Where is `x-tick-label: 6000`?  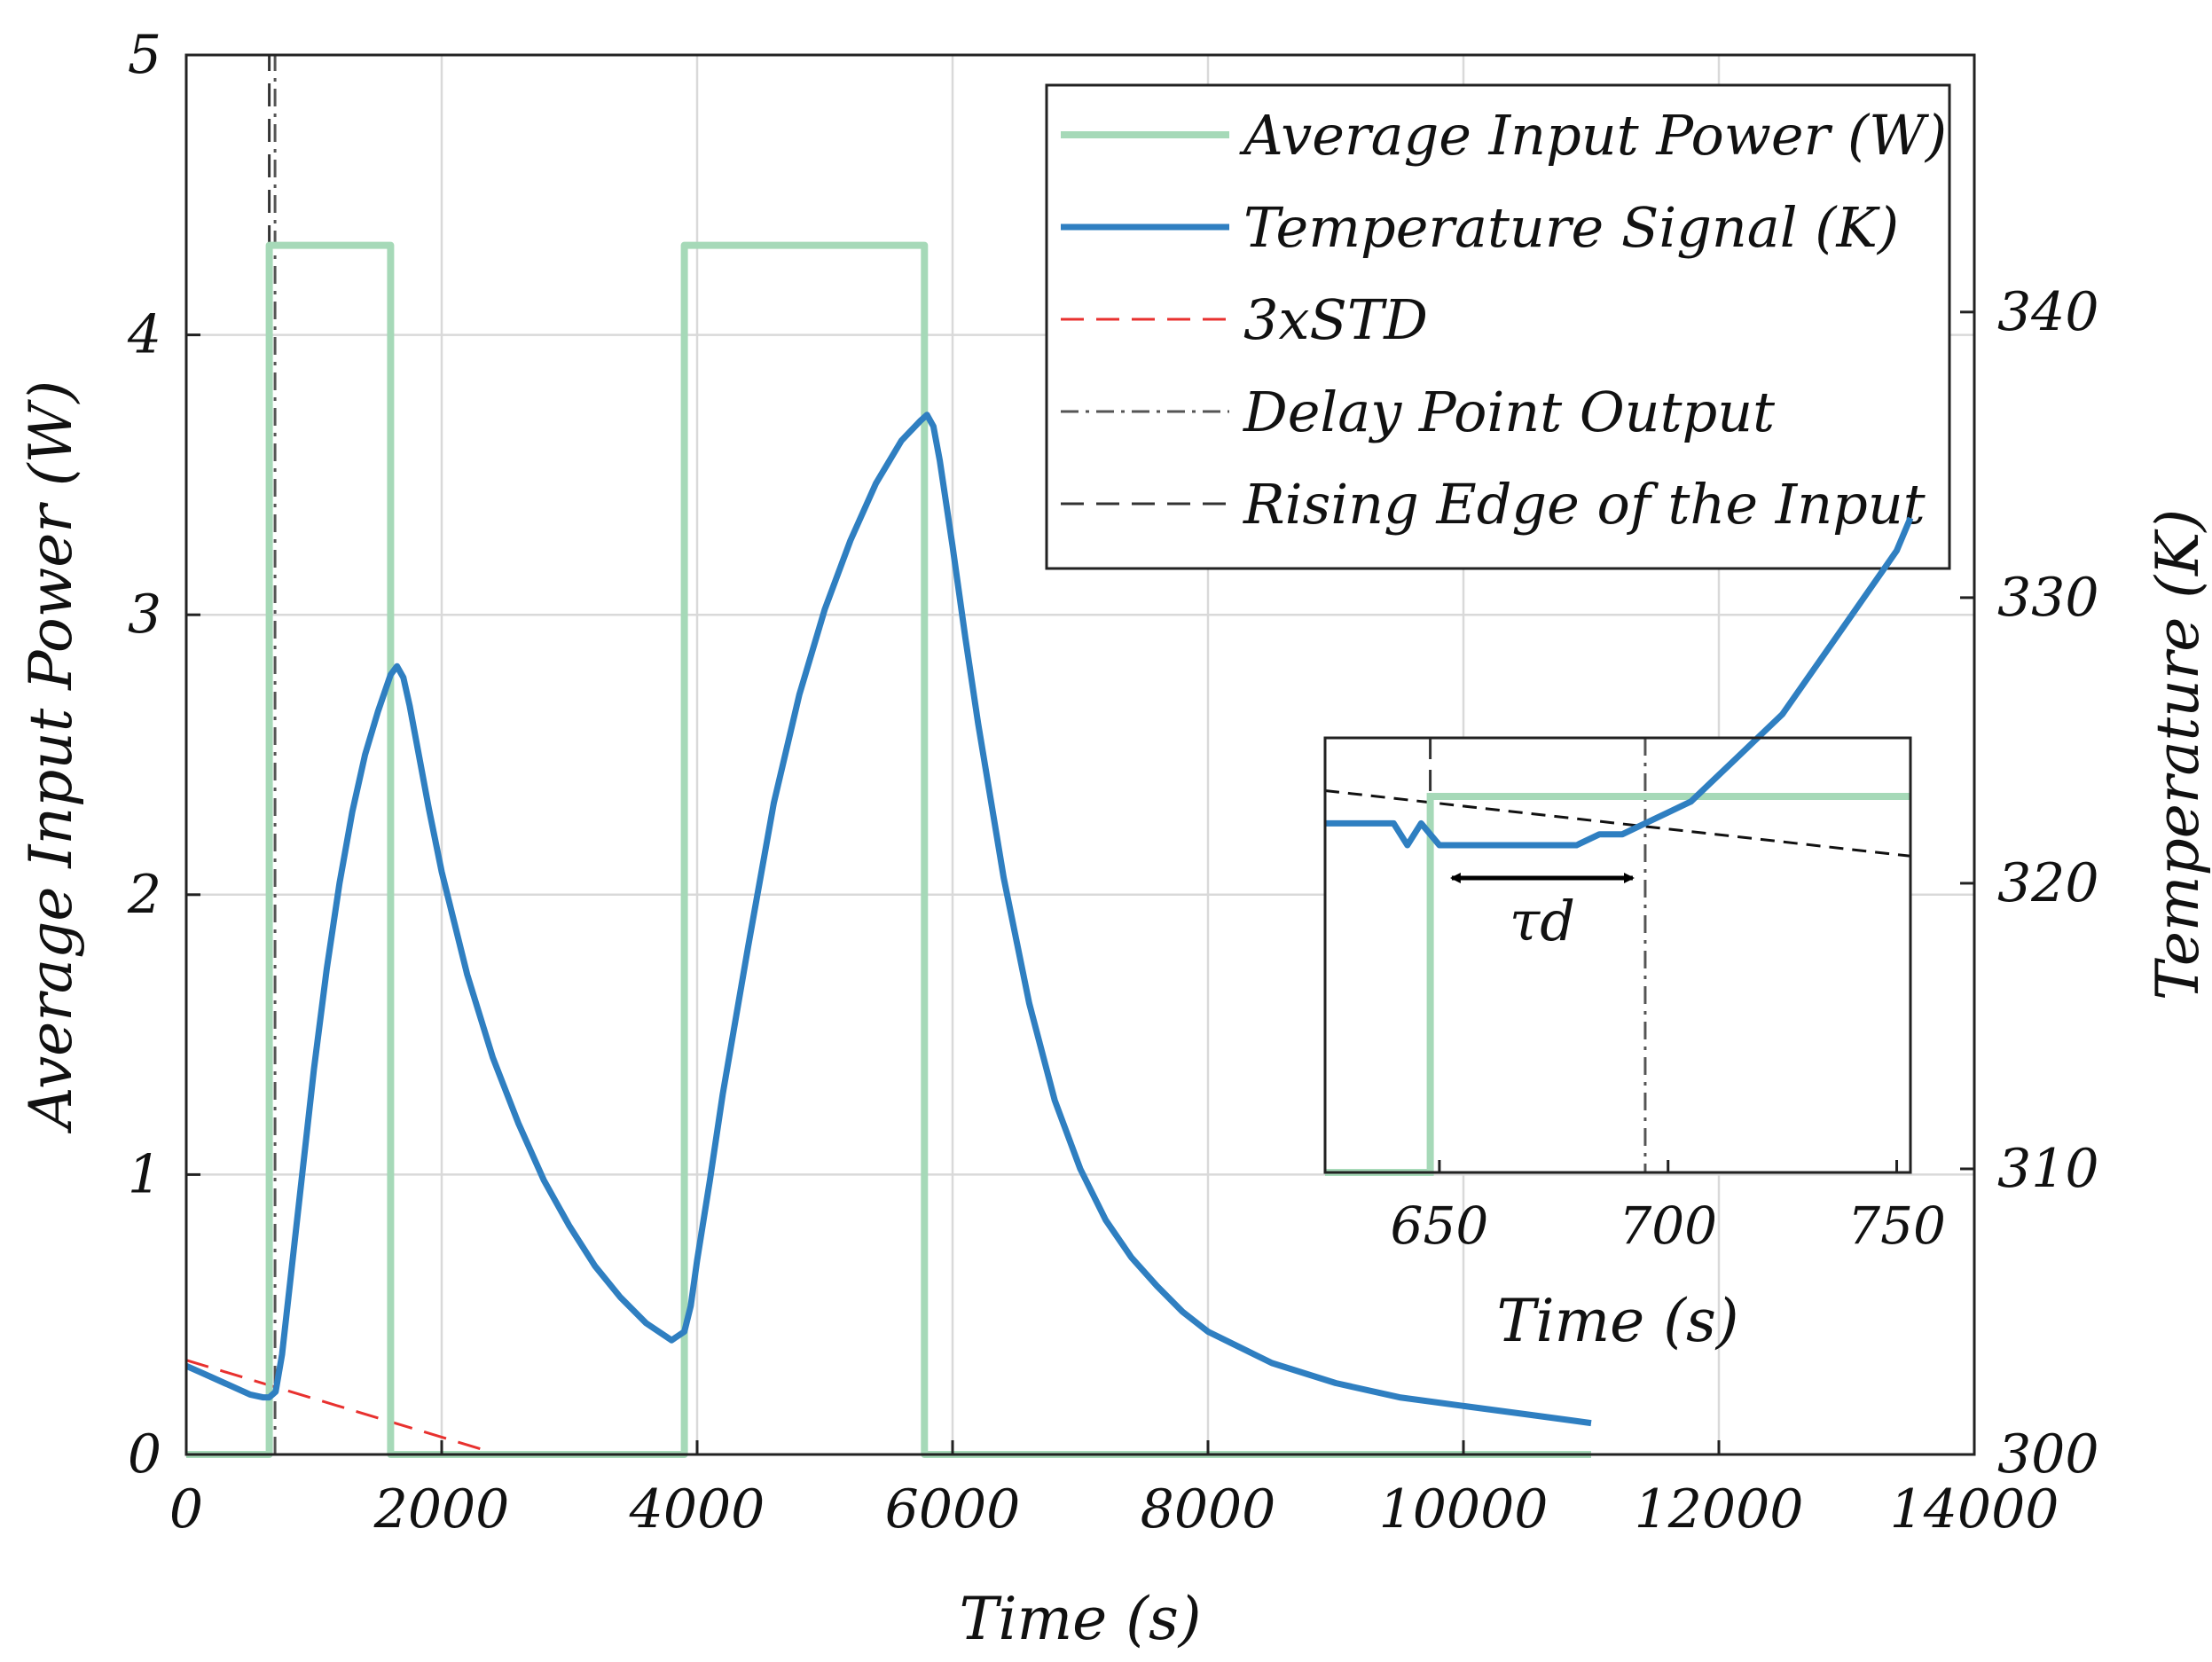
x-tick-label: 6000 is located at coordinates (953, 1509).